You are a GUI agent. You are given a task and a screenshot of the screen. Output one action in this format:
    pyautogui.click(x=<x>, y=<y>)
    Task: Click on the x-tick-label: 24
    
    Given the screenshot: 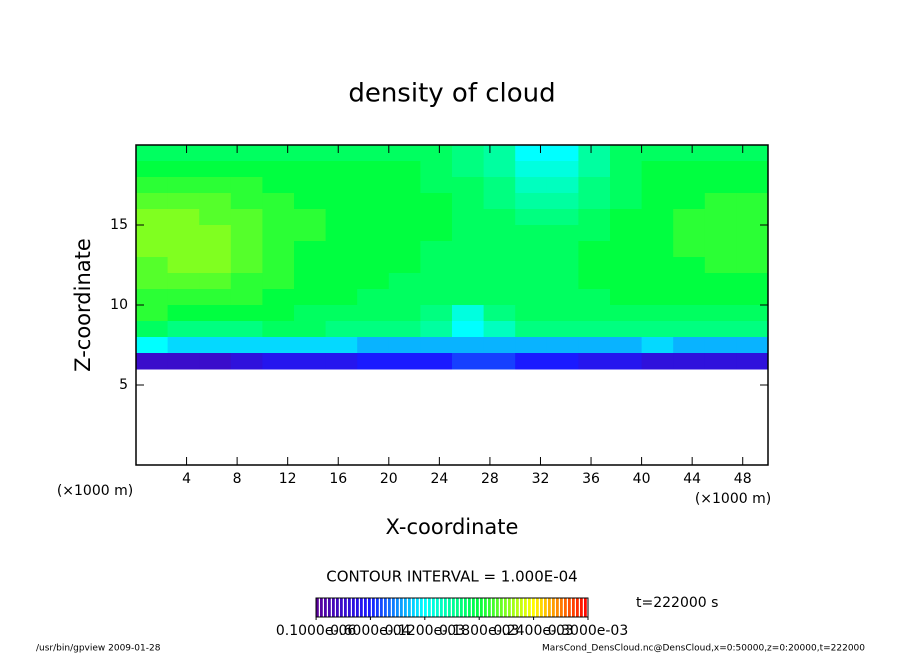 What is the action you would take?
    pyautogui.click(x=439, y=479)
    